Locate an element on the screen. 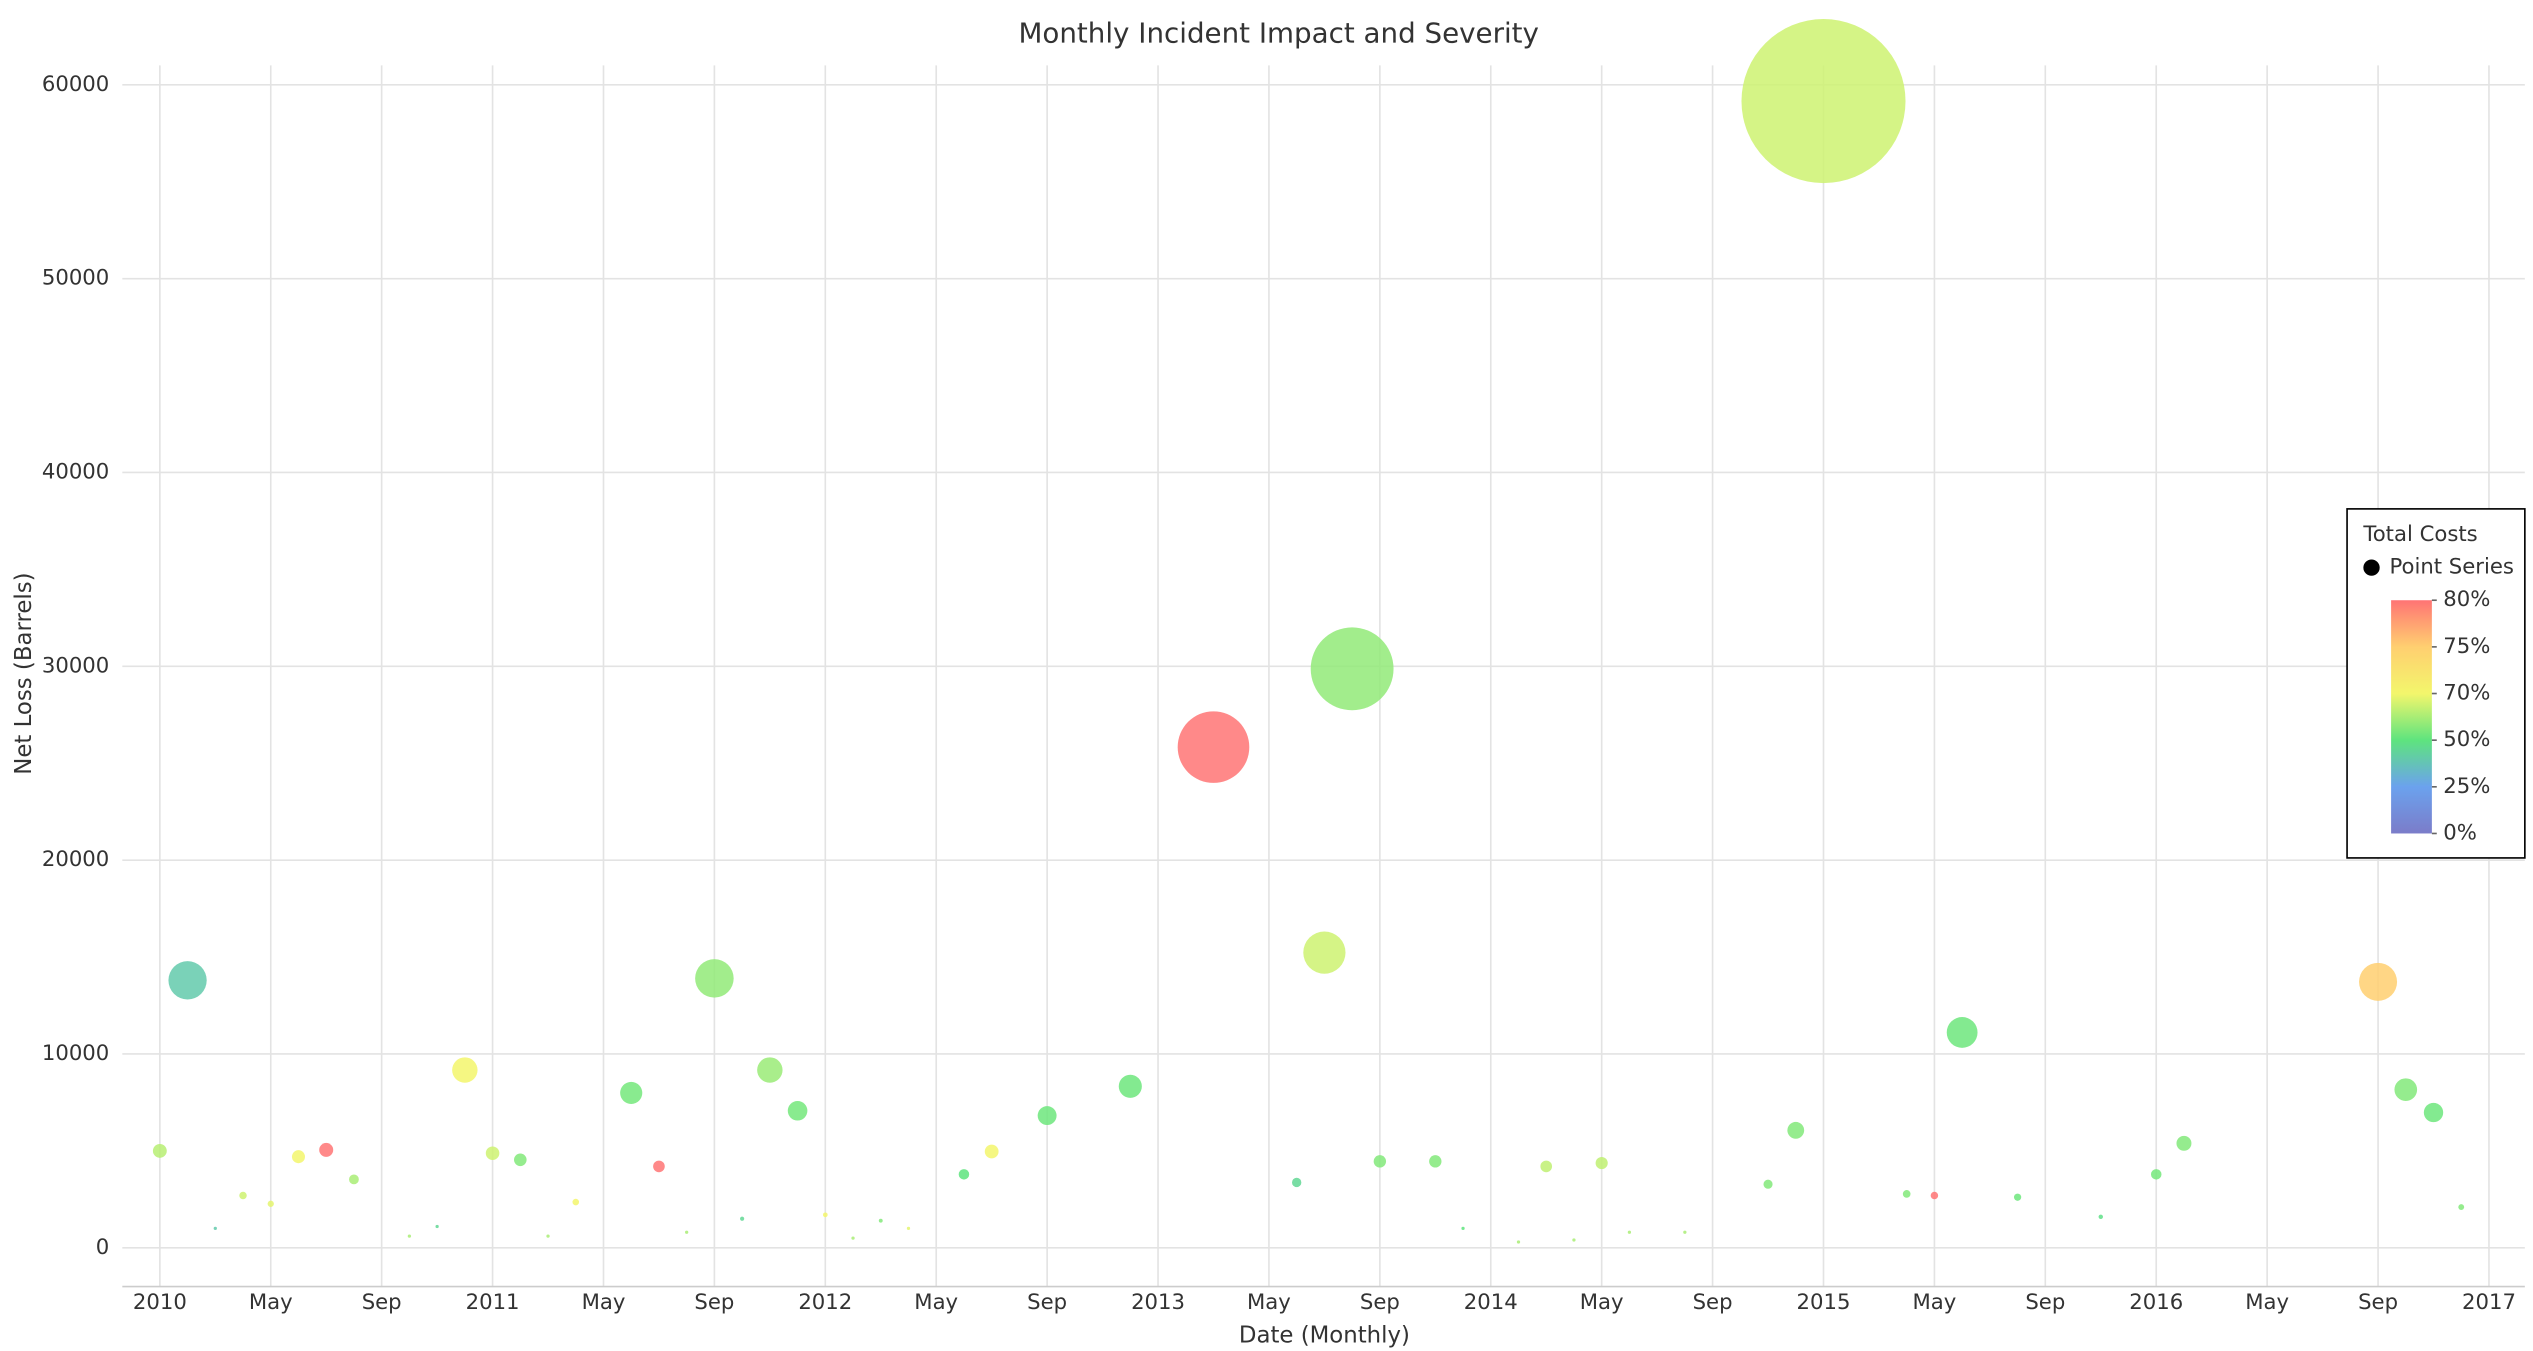 The width and height of the screenshot is (2533, 1351). x-tick-label: 2016 is located at coordinates (2156, 1301).